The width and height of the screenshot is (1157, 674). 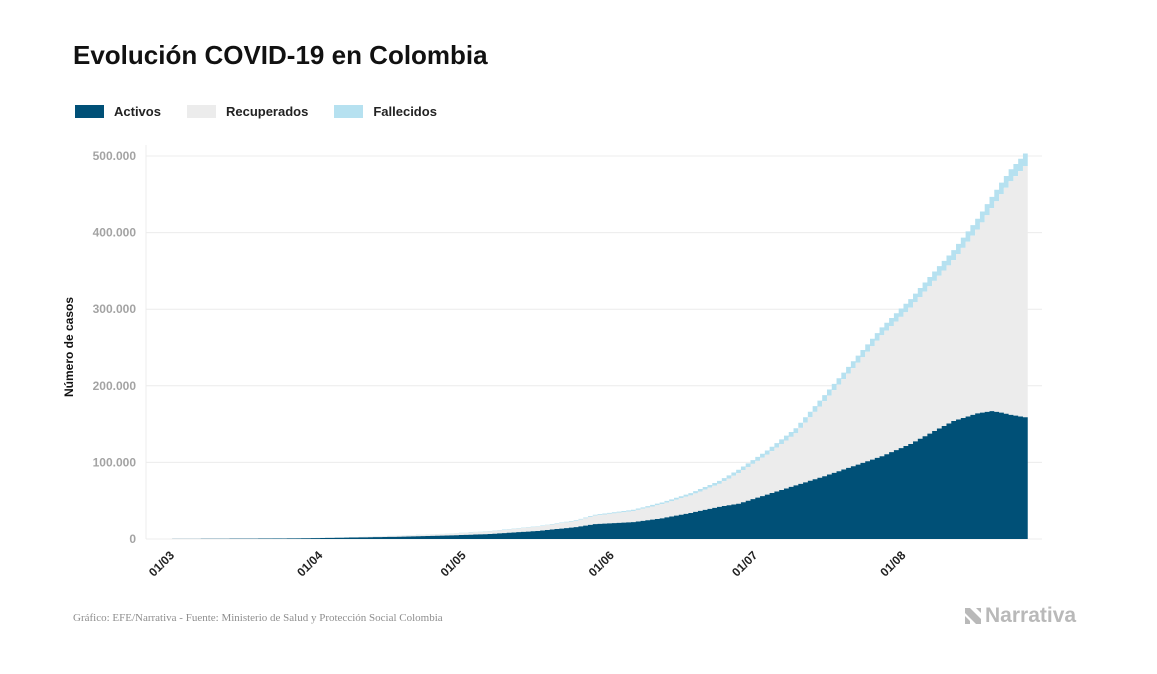 What do you see at coordinates (601, 563) in the screenshot?
I see `x-tick-label: 01/06` at bounding box center [601, 563].